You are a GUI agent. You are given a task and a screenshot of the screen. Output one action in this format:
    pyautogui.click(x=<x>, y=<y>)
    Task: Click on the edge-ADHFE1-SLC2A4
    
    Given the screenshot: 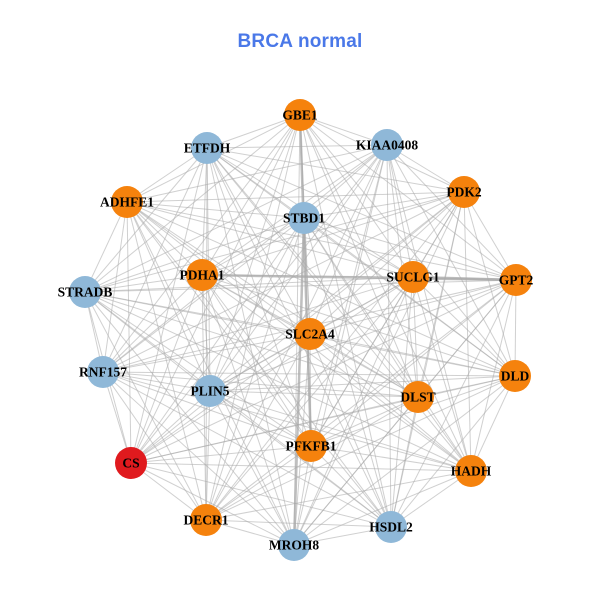 What is the action you would take?
    pyautogui.click(x=218, y=268)
    